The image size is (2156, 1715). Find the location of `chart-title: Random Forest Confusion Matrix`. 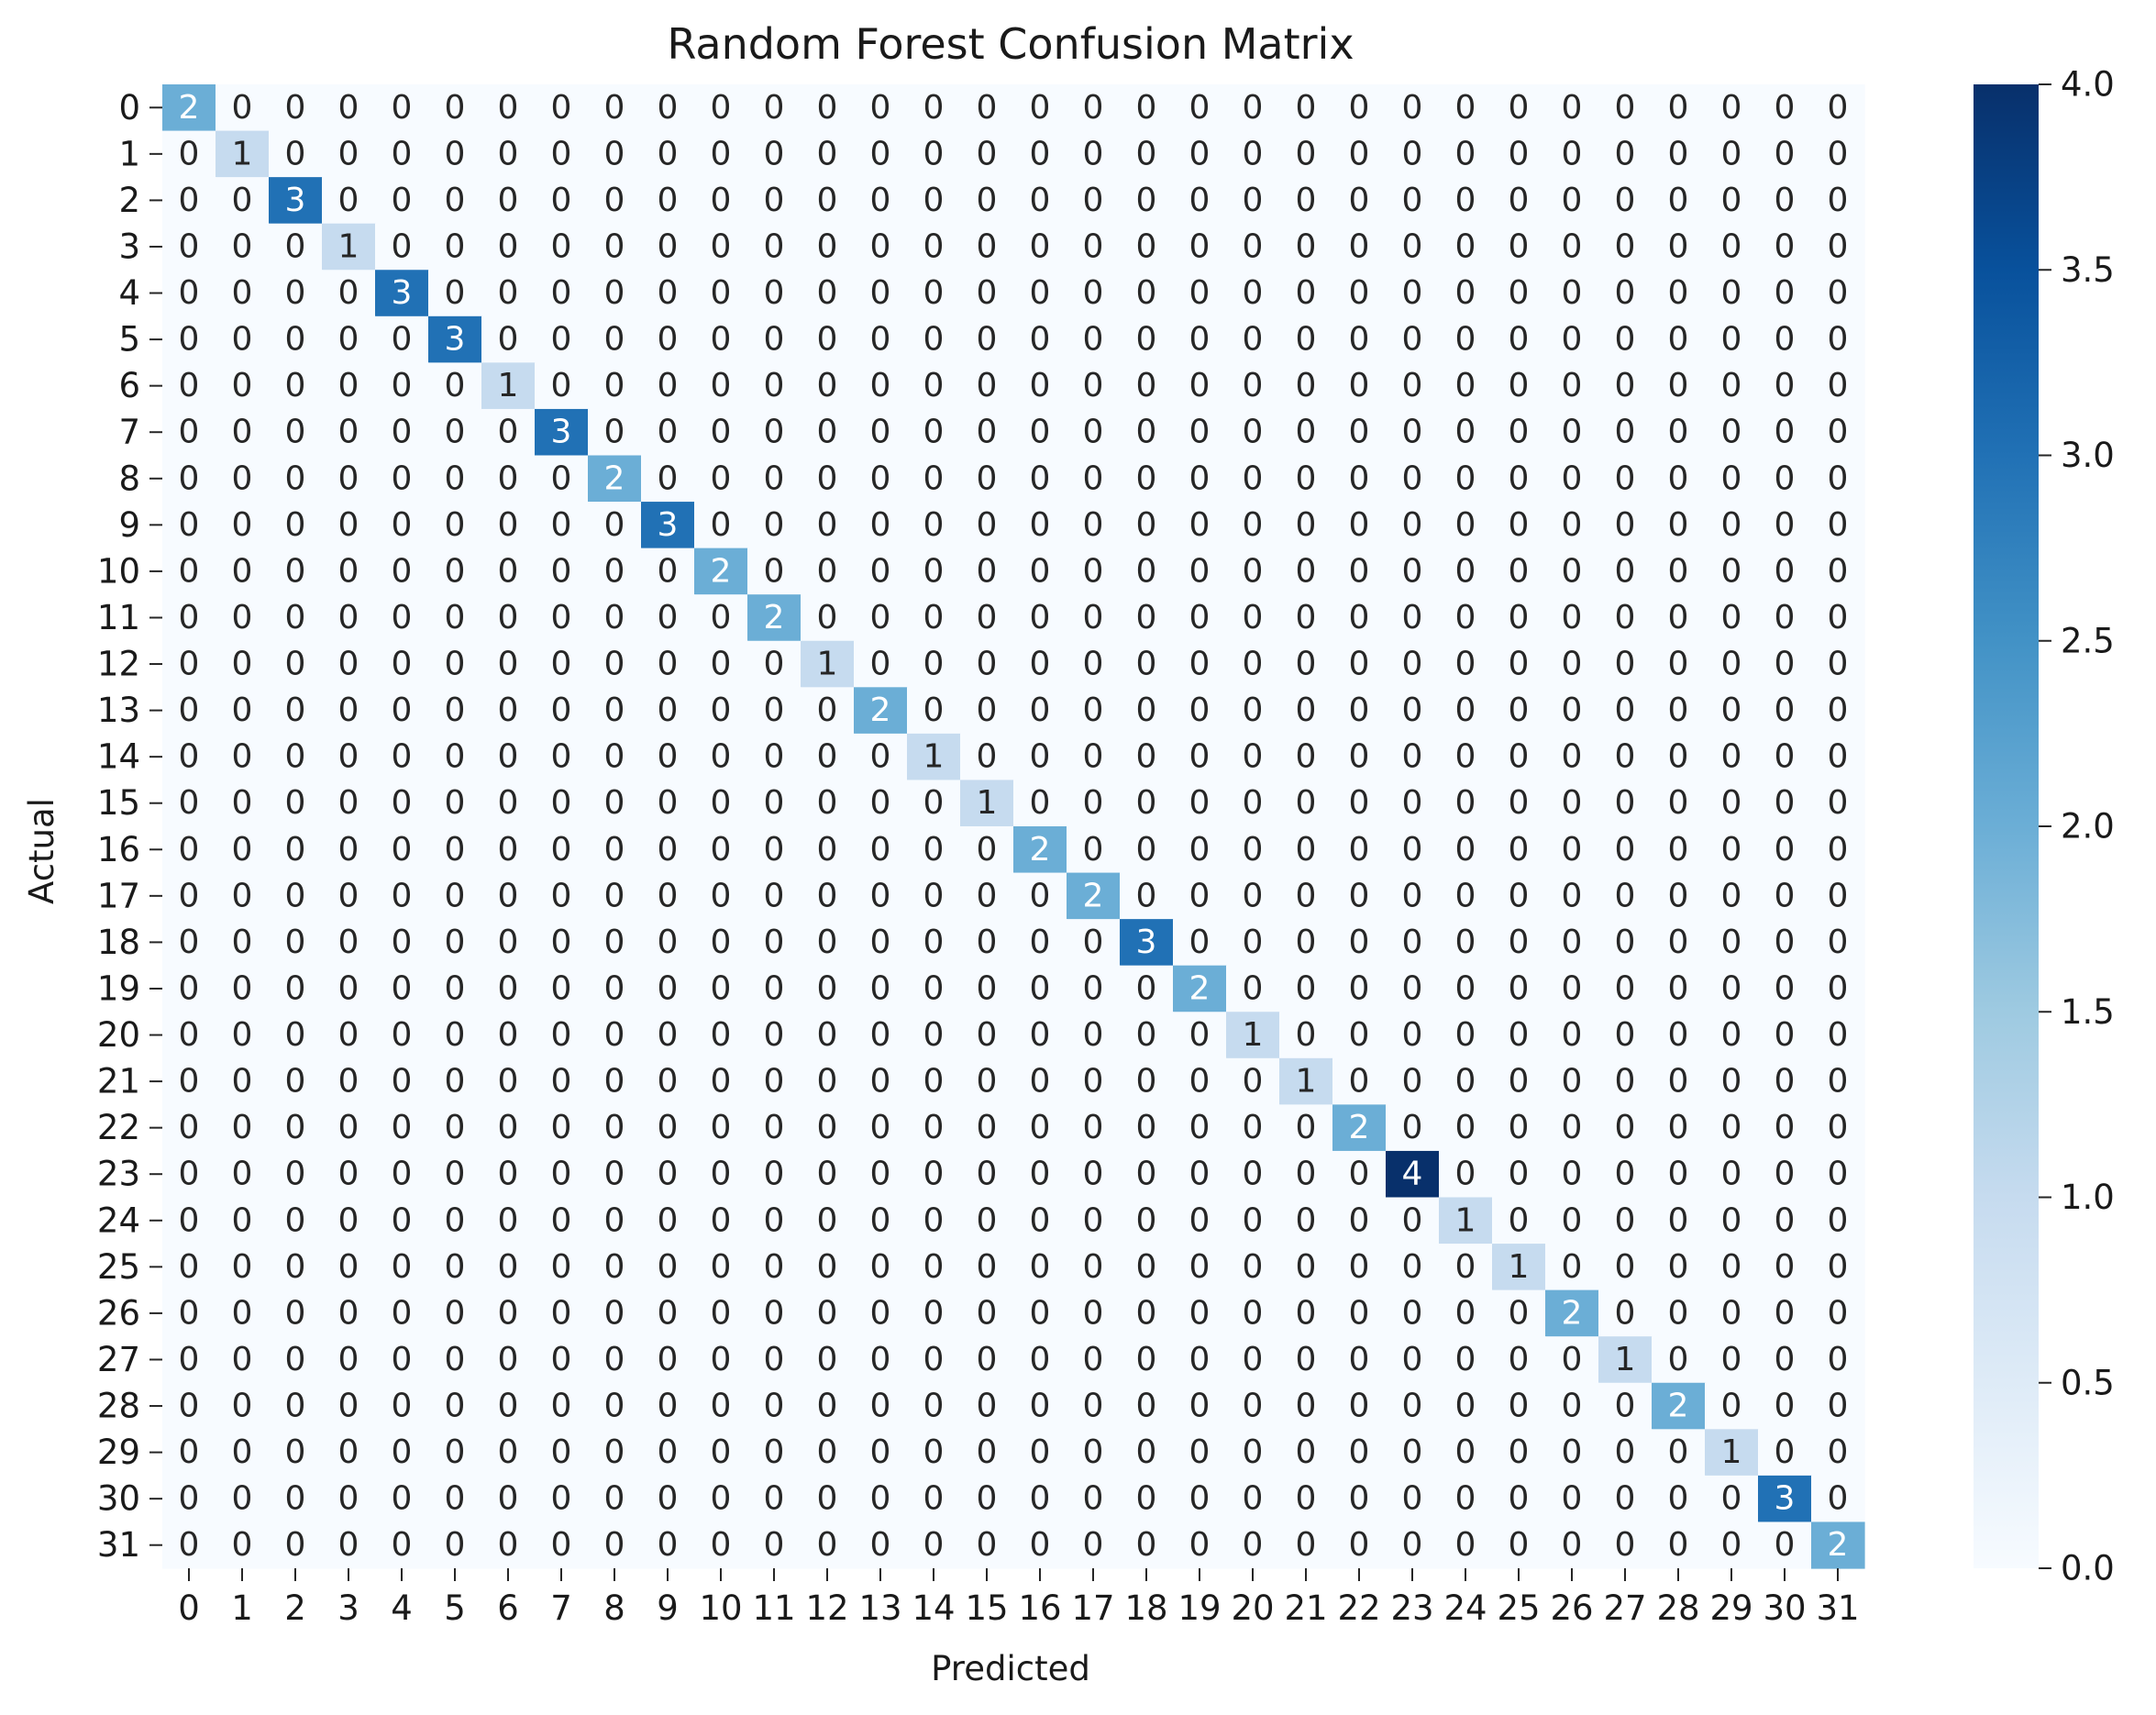

chart-title: Random Forest Confusion Matrix is located at coordinates (1011, 44).